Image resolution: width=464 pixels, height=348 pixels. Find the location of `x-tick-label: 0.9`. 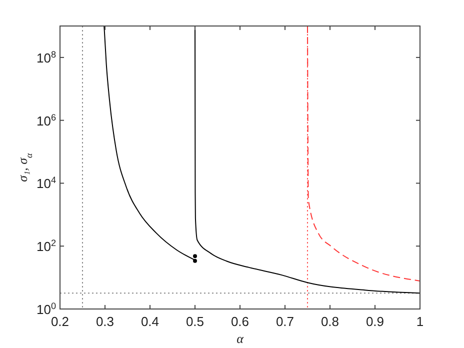

x-tick-label: 0.9 is located at coordinates (375, 321).